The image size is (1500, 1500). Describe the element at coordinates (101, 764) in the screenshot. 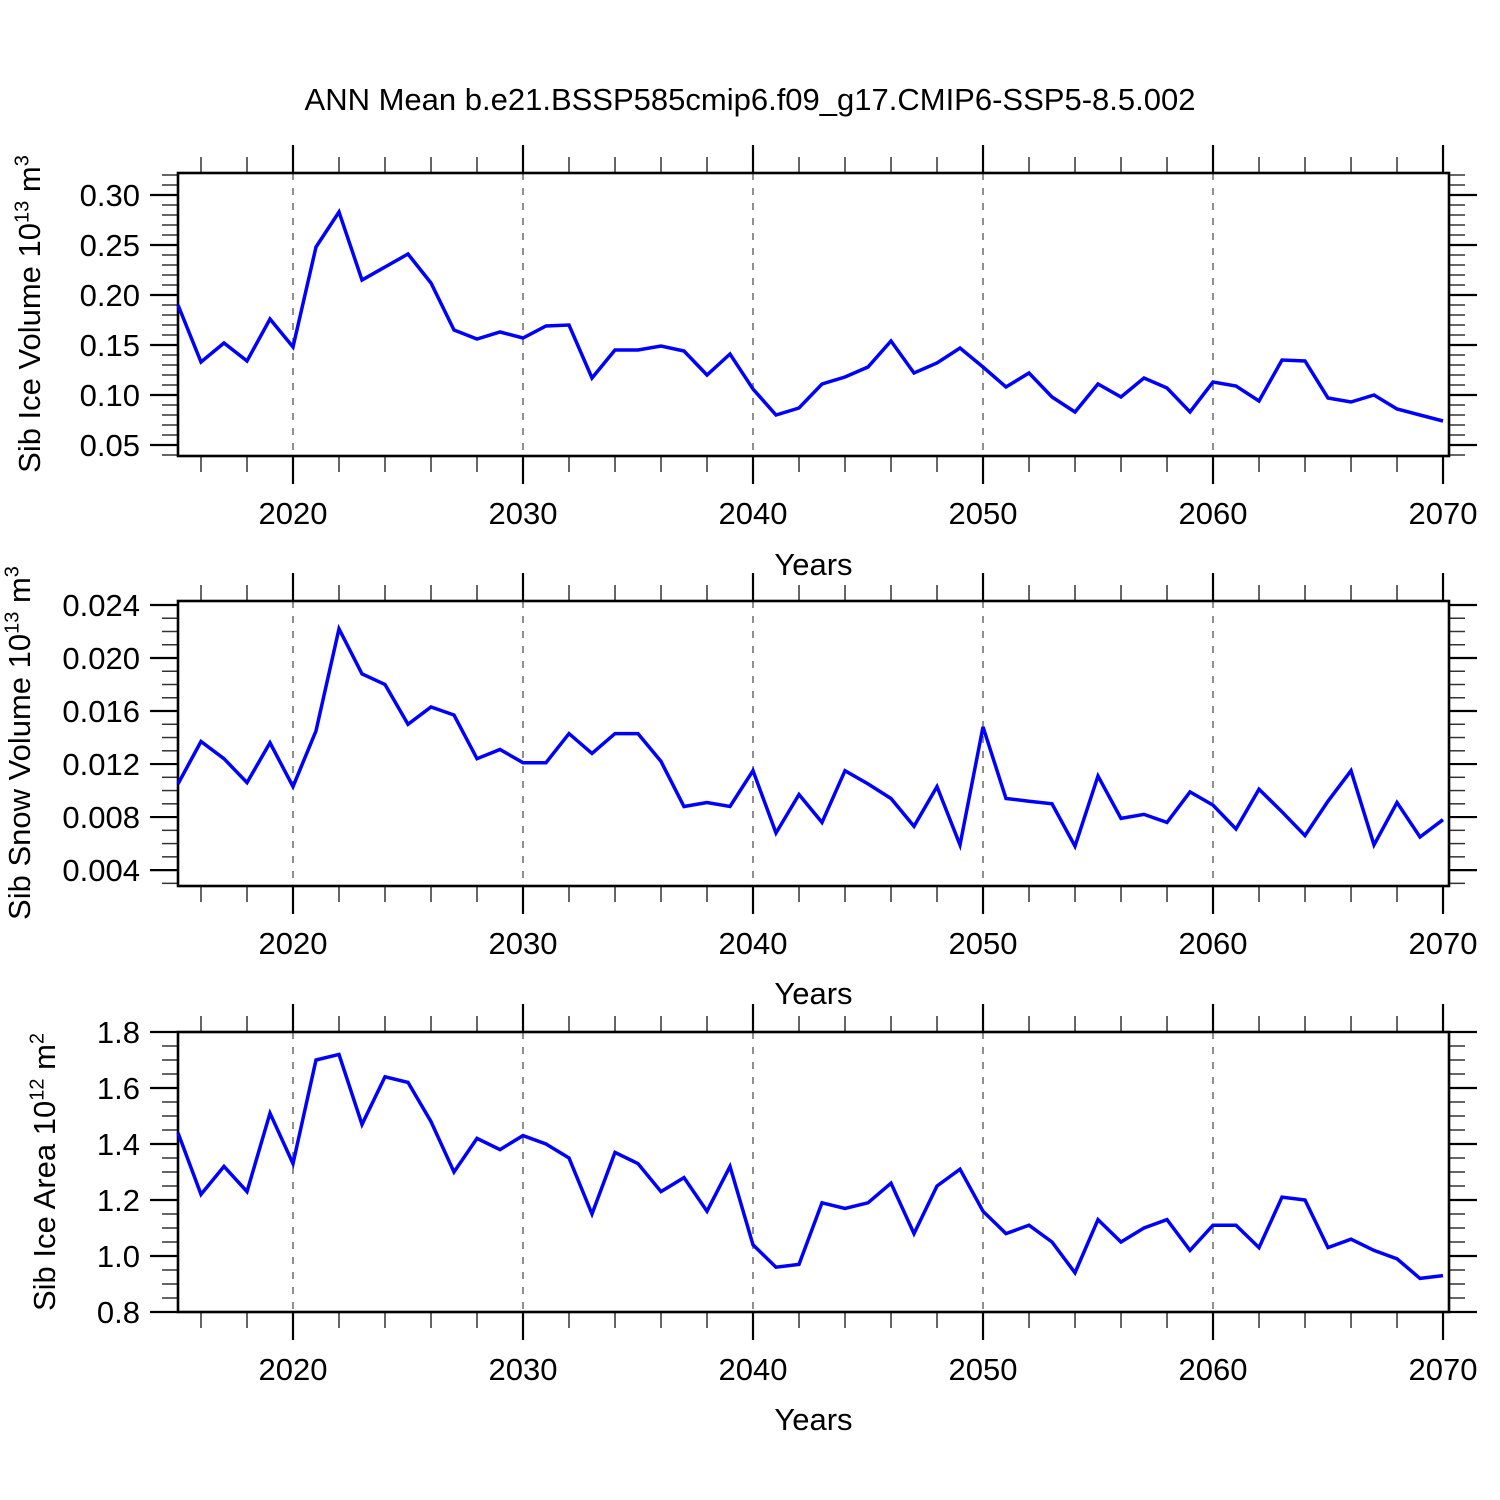

I see `y-tick-label: 0.012` at that location.